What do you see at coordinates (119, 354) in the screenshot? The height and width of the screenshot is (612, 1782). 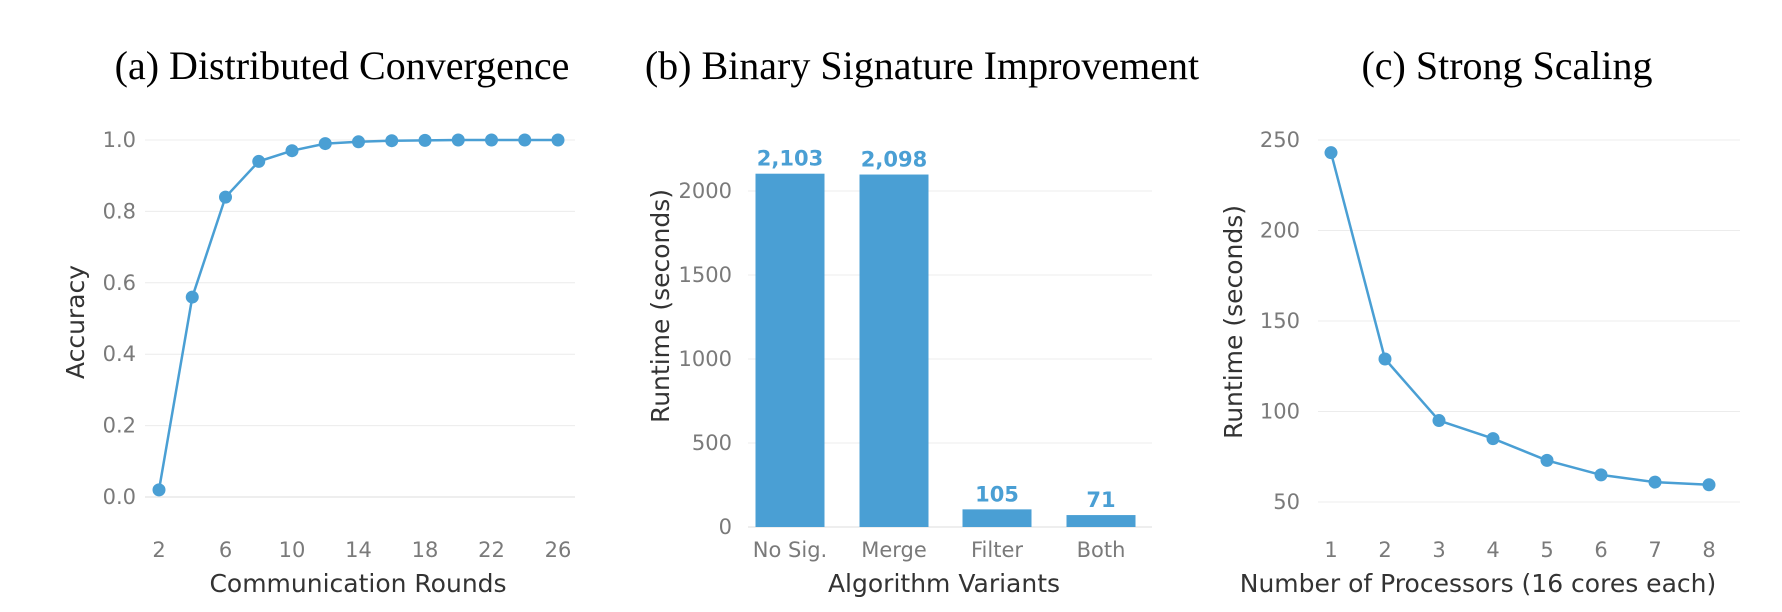 I see `panel-a-y-tick-label: 0.4` at bounding box center [119, 354].